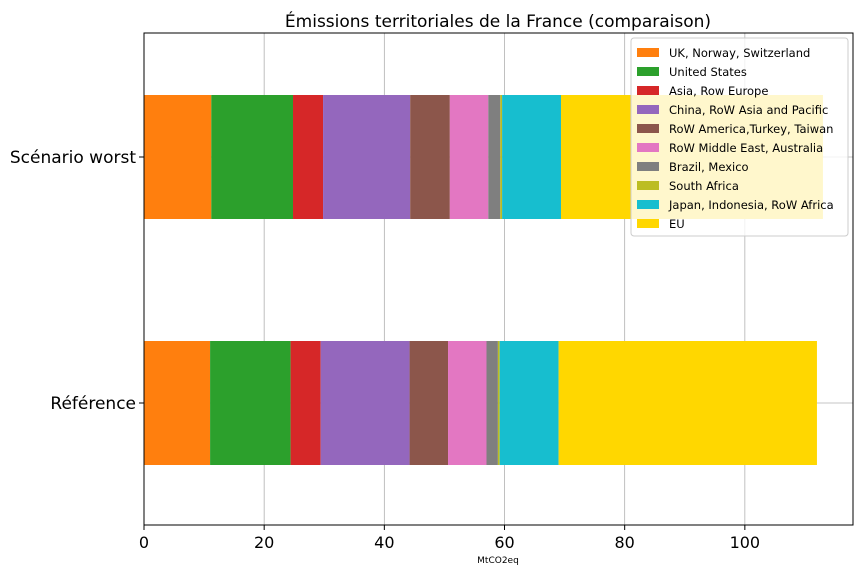 This screenshot has width=864, height=576. I want to click on legend-label-1: United States, so click(708, 72).